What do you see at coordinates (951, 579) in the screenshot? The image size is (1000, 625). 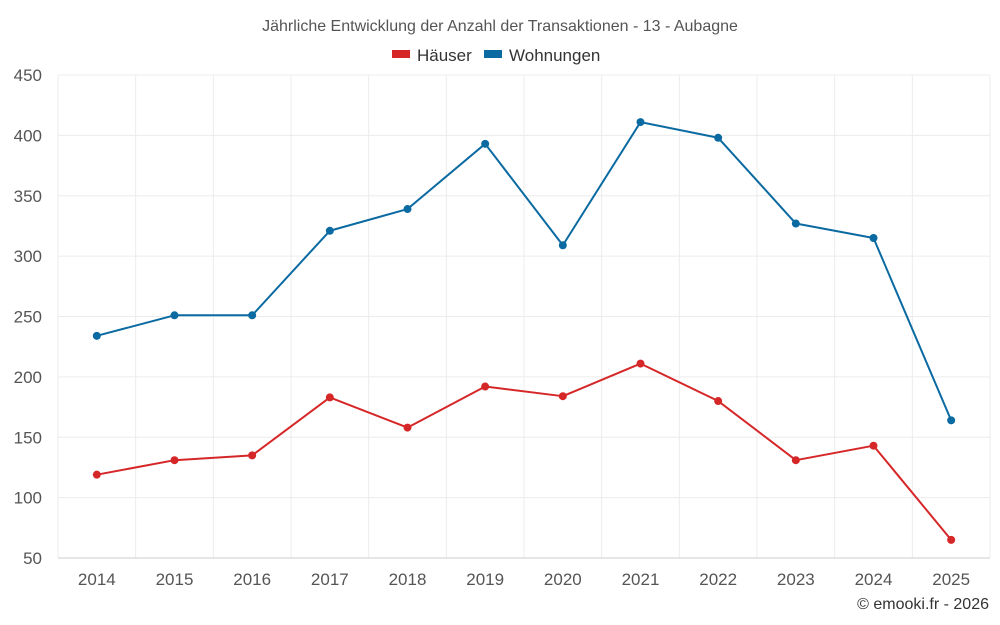 I see `x-tick-label: 2025` at bounding box center [951, 579].